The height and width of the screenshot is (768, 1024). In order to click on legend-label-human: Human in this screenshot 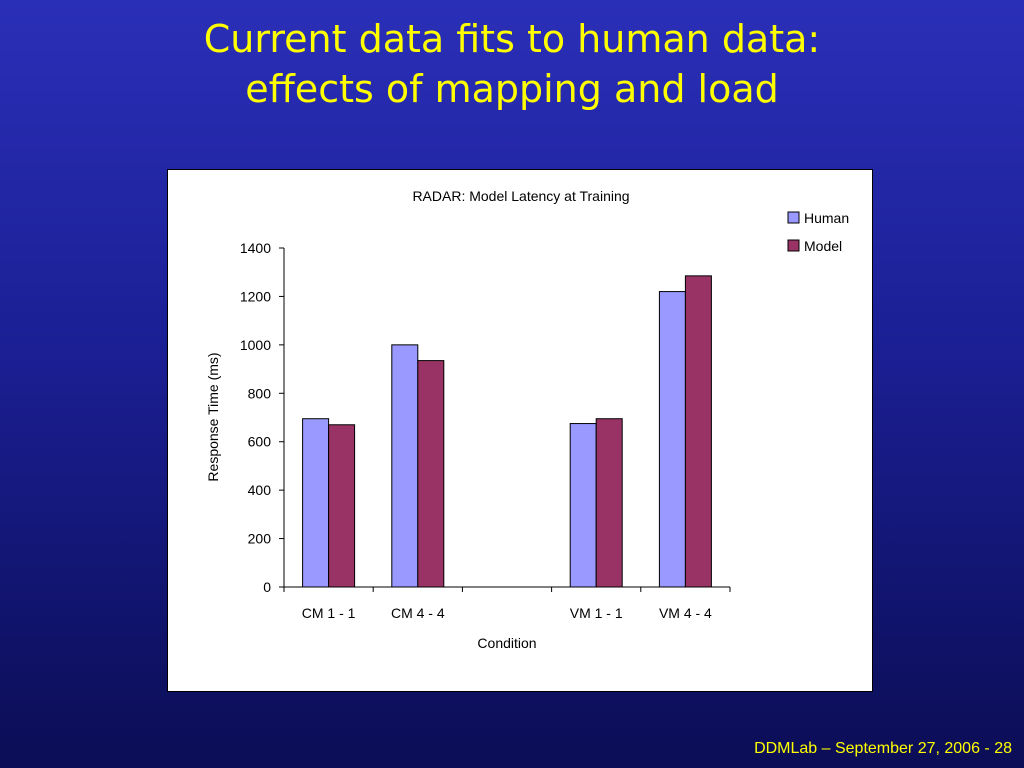, I will do `click(826, 218)`.